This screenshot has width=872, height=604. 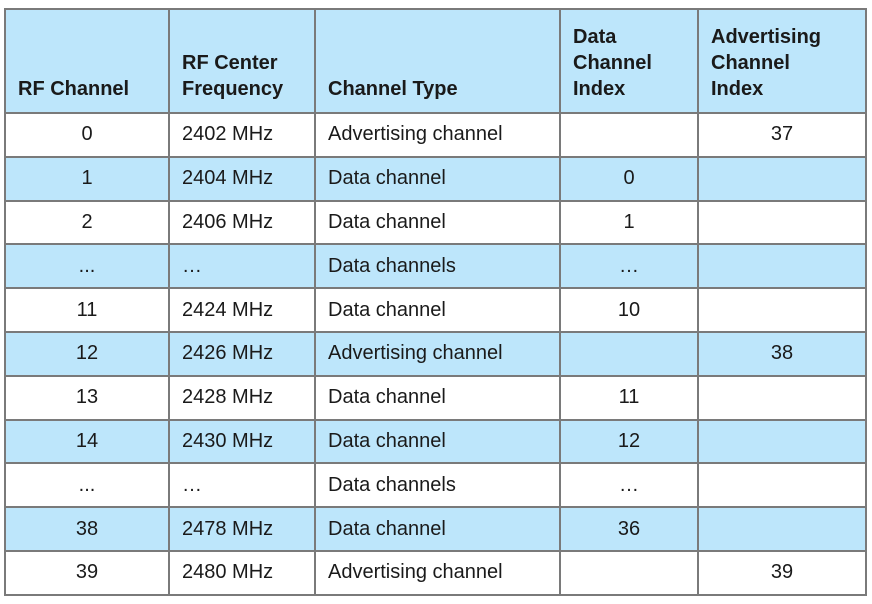 What do you see at coordinates (87, 353) in the screenshot?
I see `cell-rf-channel: 12` at bounding box center [87, 353].